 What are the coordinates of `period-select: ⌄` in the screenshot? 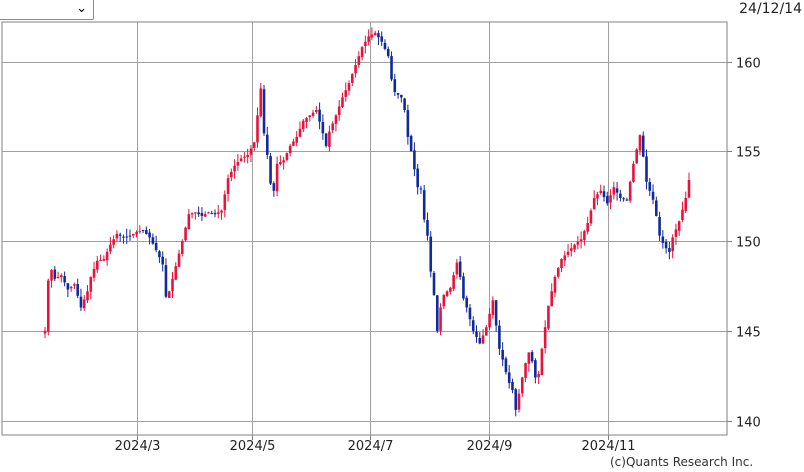 It's located at (47, 10).